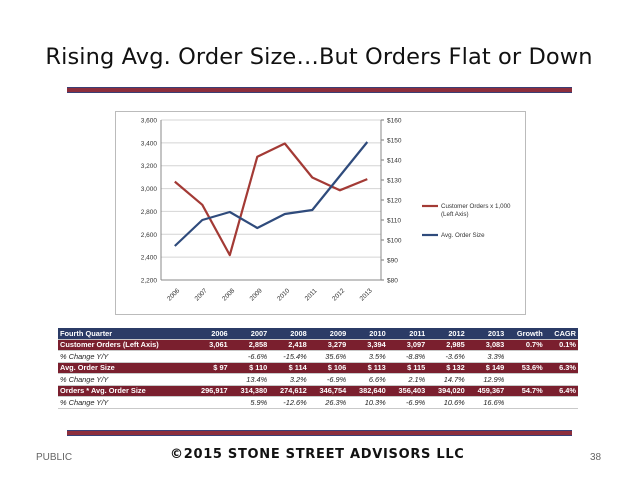  Describe the element at coordinates (283, 294) in the screenshot. I see `x-axis-tick-label: 2010` at that location.